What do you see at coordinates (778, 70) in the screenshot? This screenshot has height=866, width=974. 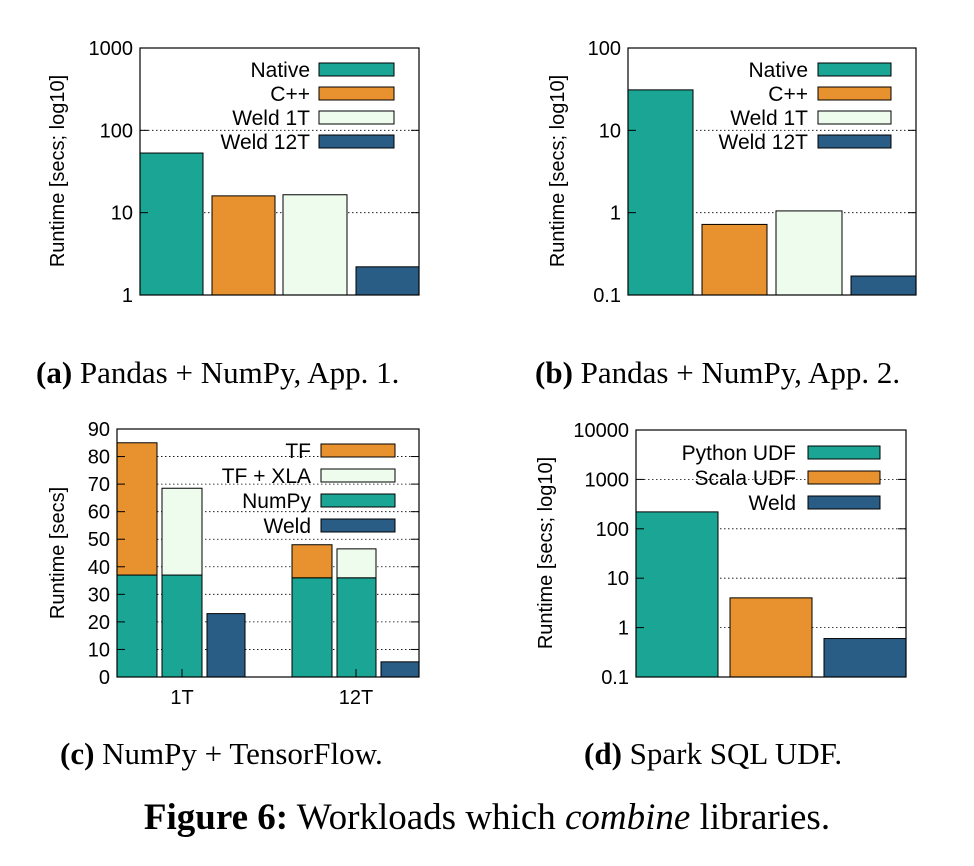 I see `chart-b-legend-label: Native` at bounding box center [778, 70].